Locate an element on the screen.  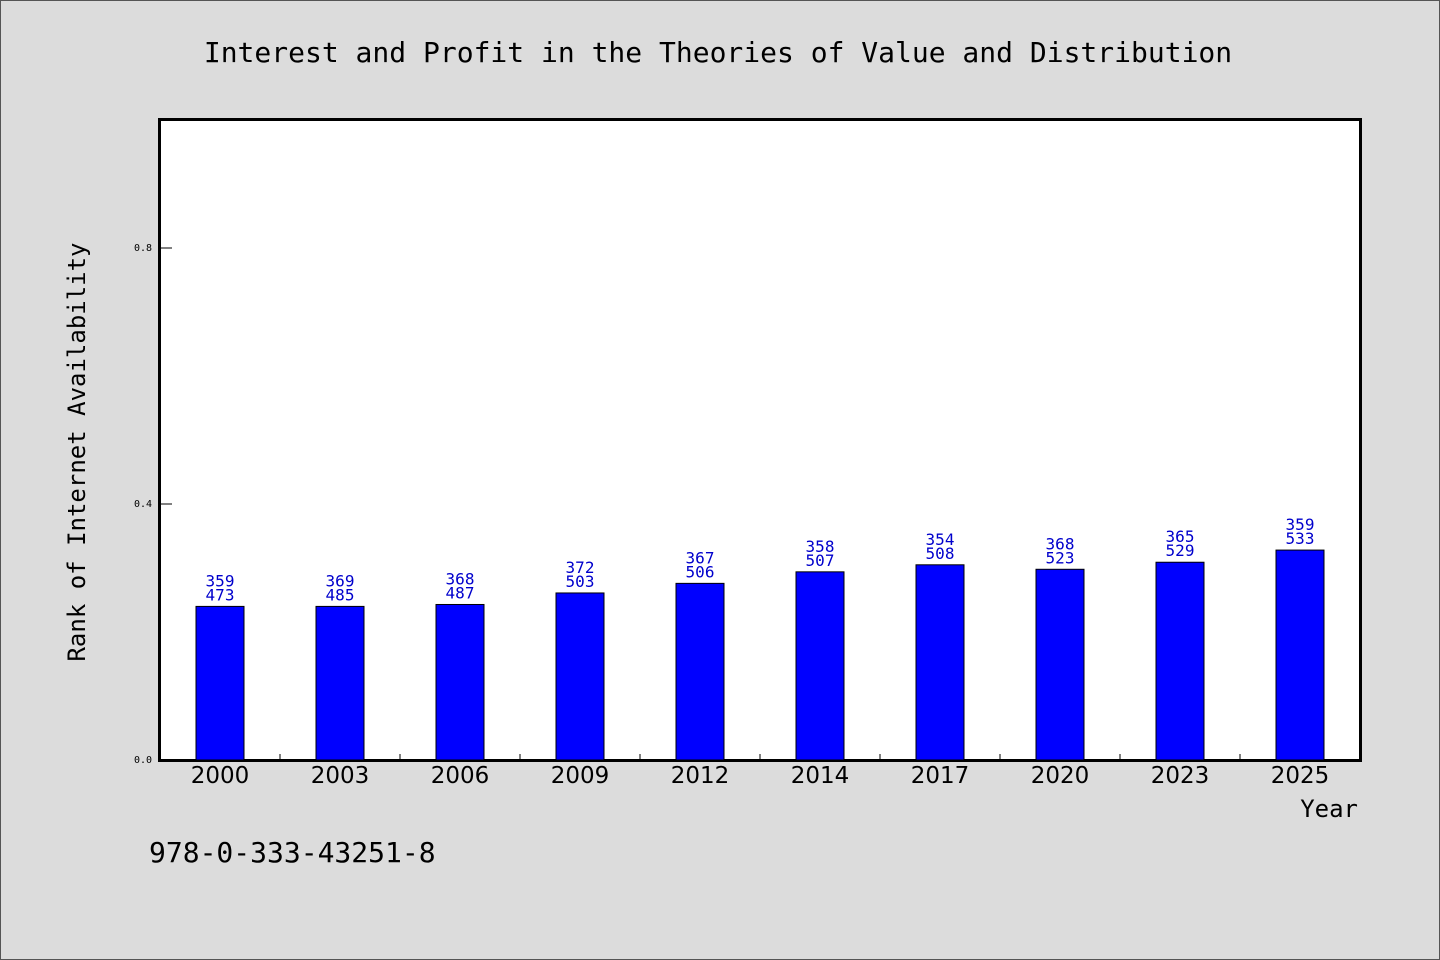
data-label-top-2000: 359 is located at coordinates (220, 580).